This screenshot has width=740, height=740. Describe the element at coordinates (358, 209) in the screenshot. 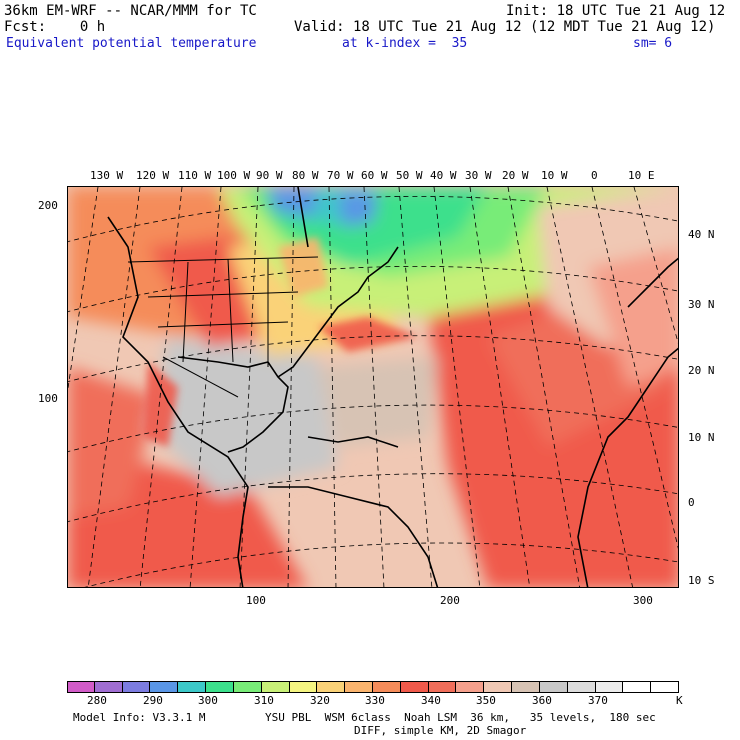

I see `field-coldest-region` at that location.